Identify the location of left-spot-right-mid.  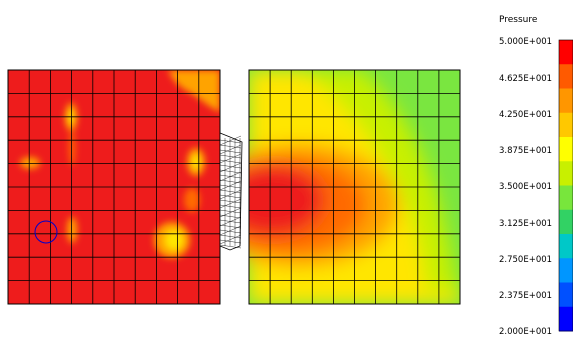
(192, 200).